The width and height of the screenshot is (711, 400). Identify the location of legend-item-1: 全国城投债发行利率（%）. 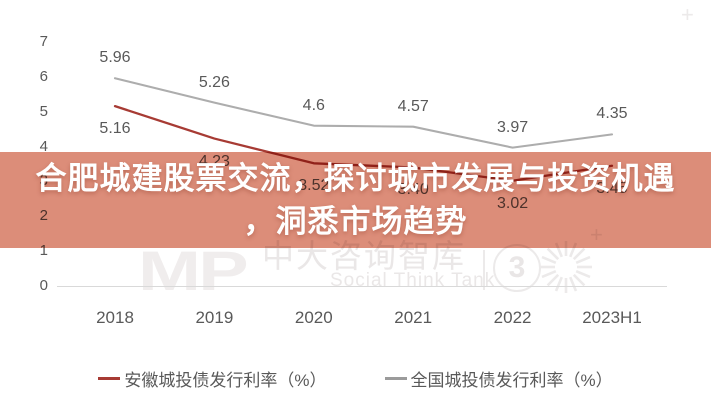
(498, 378).